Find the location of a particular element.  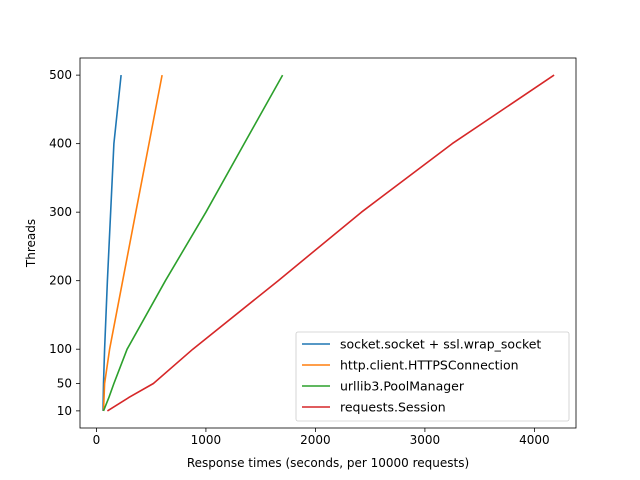

x-tick-label: 4000 is located at coordinates (534, 440).